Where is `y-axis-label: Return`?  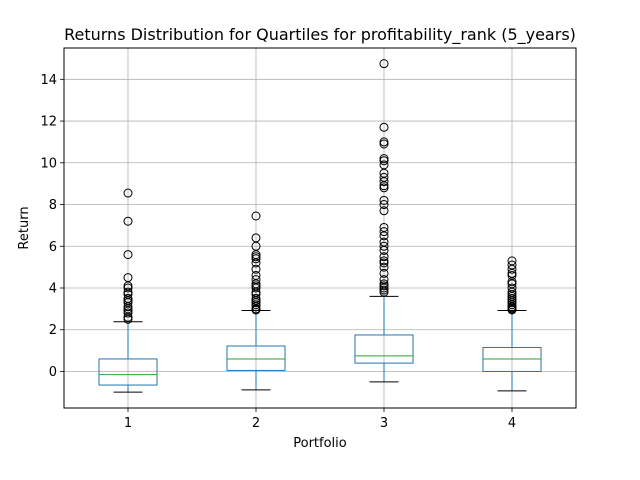 y-axis-label: Return is located at coordinates (24, 227).